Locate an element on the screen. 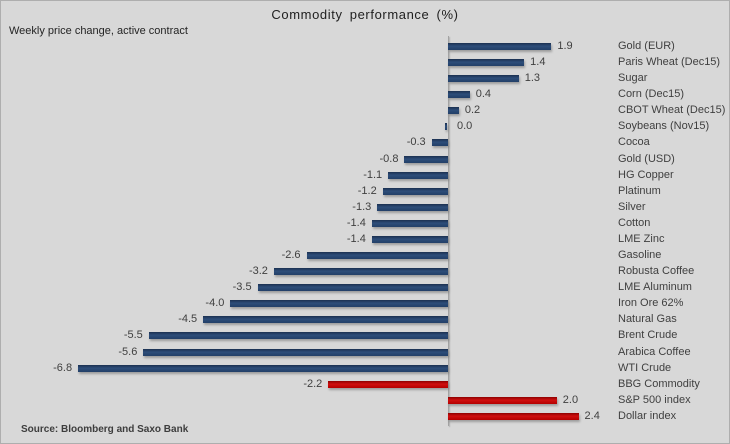  bar-row: -5.6 Arabica Coffee is located at coordinates (365, 353).